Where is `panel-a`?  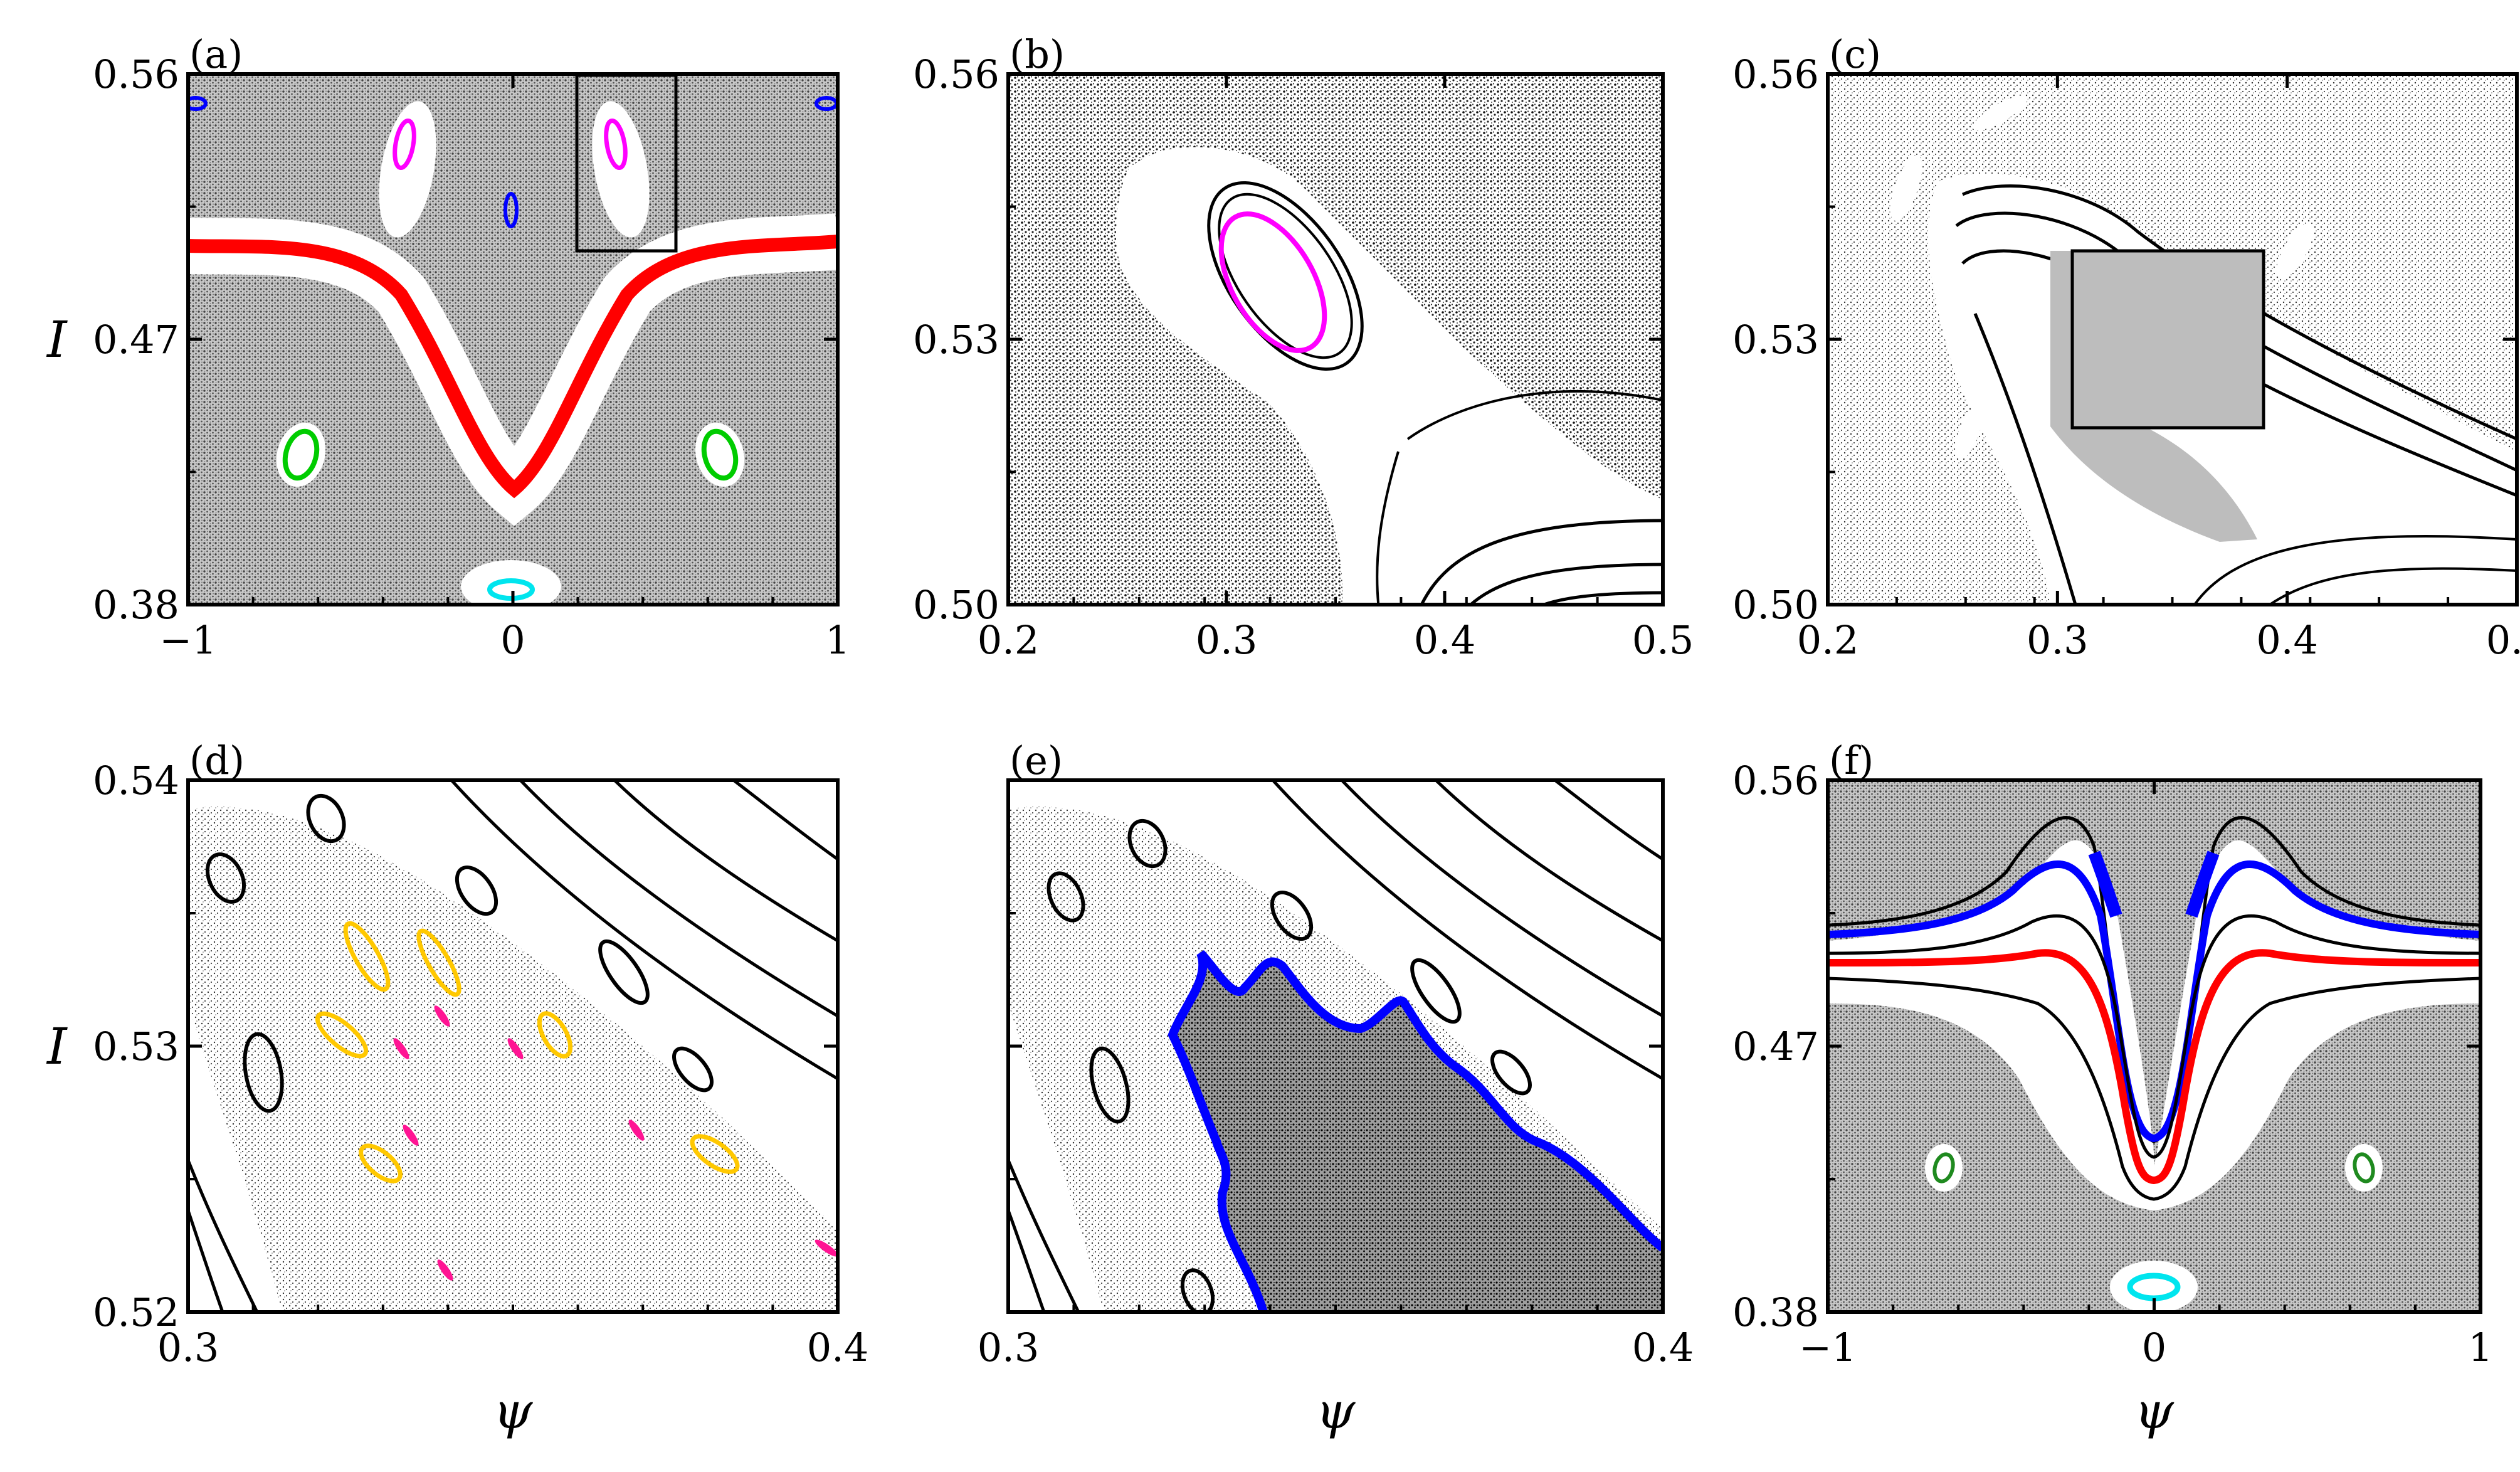 panel-a is located at coordinates (513, 339).